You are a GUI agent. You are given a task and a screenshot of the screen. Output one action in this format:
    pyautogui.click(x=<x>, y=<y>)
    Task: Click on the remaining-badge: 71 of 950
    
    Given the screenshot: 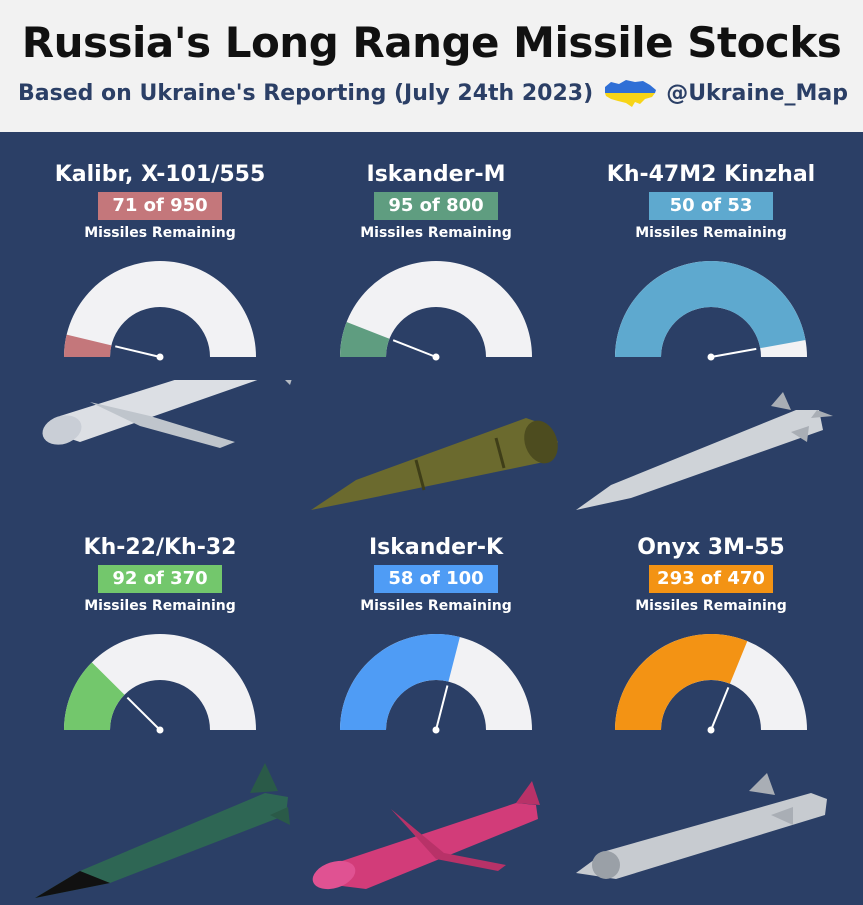 What is the action you would take?
    pyautogui.click(x=160, y=206)
    